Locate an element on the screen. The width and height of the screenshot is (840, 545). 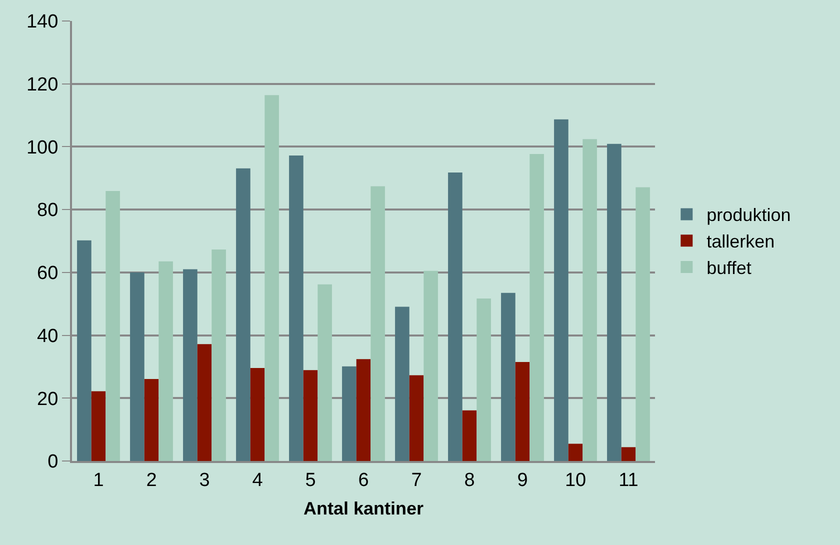
x-tick-label: 4 is located at coordinates (258, 480).